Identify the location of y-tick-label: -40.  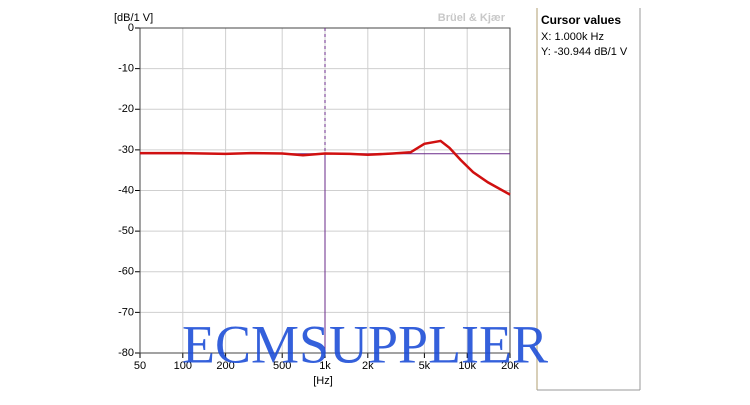
(126, 190).